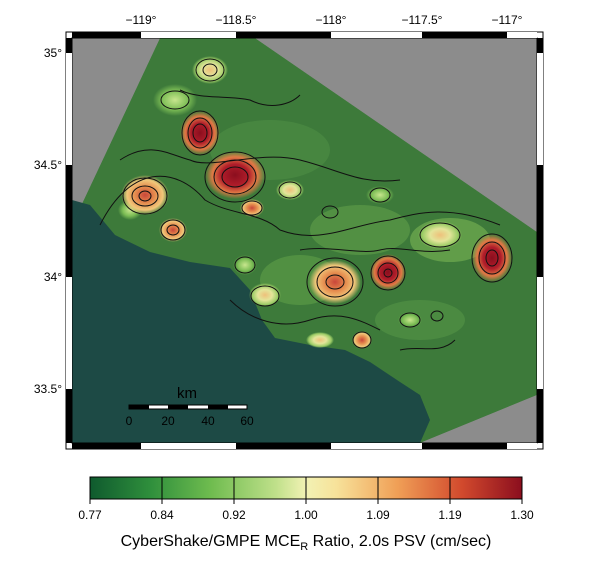  I want to click on scale-bar-label: 0, so click(129, 421).